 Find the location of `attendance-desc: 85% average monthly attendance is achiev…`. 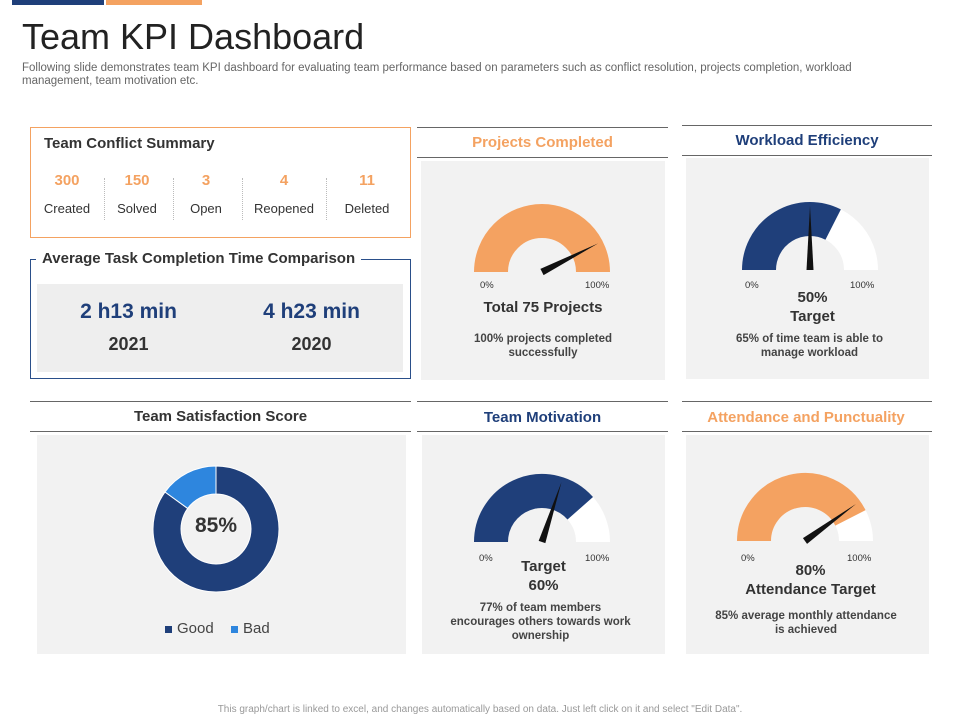

attendance-desc: 85% average monthly attendance is achiev… is located at coordinates (806, 623).